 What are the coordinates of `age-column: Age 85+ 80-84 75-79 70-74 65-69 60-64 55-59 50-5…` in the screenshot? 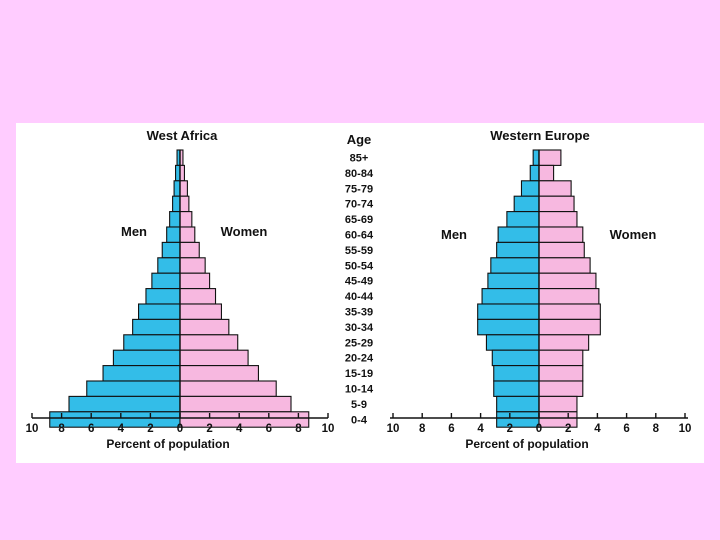 It's located at (359, 279).